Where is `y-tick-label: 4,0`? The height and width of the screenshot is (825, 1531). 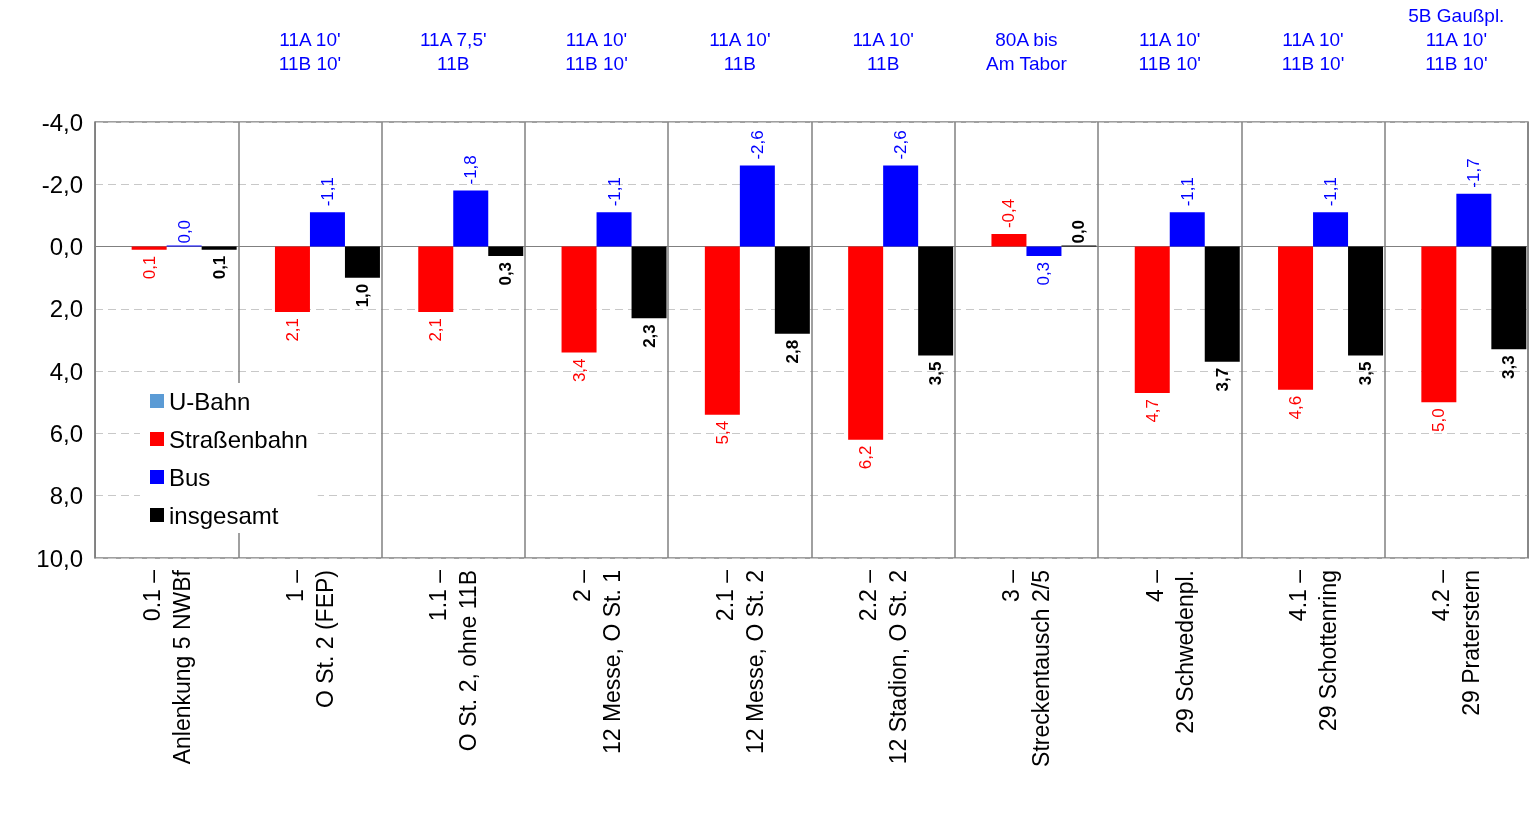
y-tick-label: 4,0 is located at coordinates (66, 371).